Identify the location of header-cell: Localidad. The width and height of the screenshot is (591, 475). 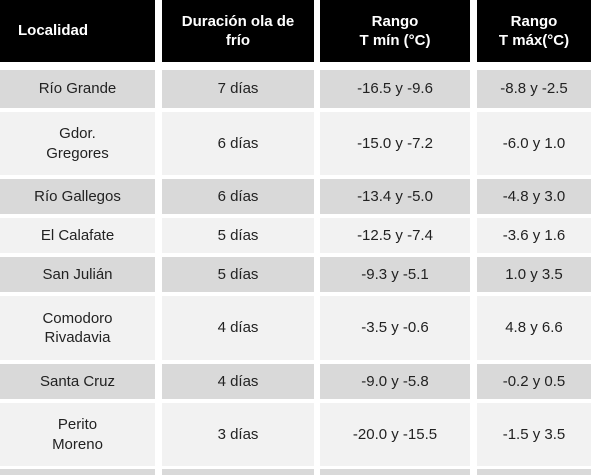
(77, 31).